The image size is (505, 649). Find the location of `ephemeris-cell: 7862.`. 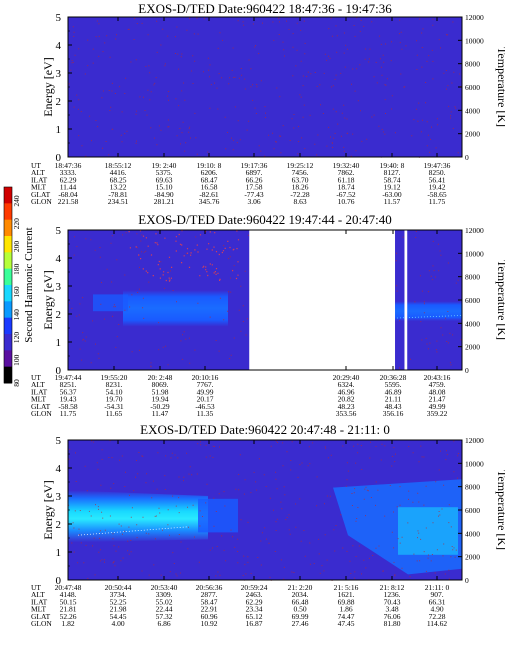

ephemeris-cell: 7862. is located at coordinates (346, 172).